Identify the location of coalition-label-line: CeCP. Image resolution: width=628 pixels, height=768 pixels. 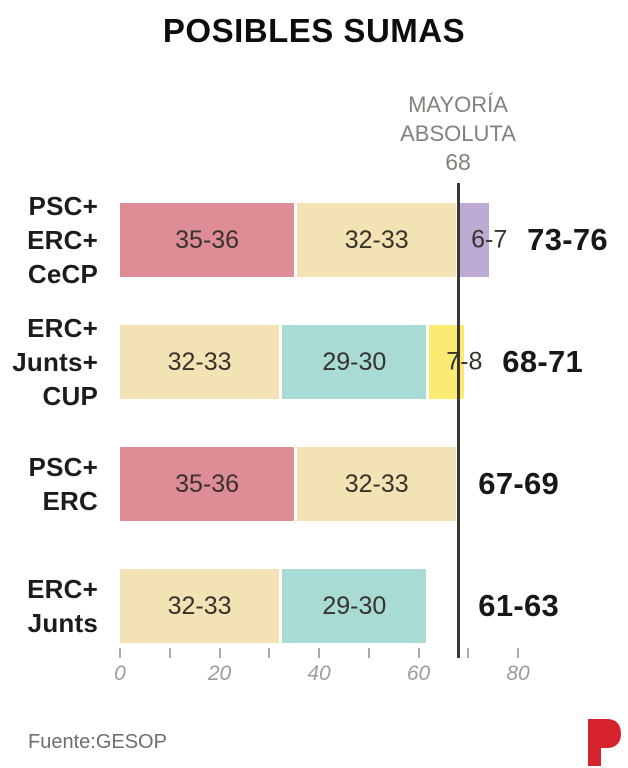
(62, 274).